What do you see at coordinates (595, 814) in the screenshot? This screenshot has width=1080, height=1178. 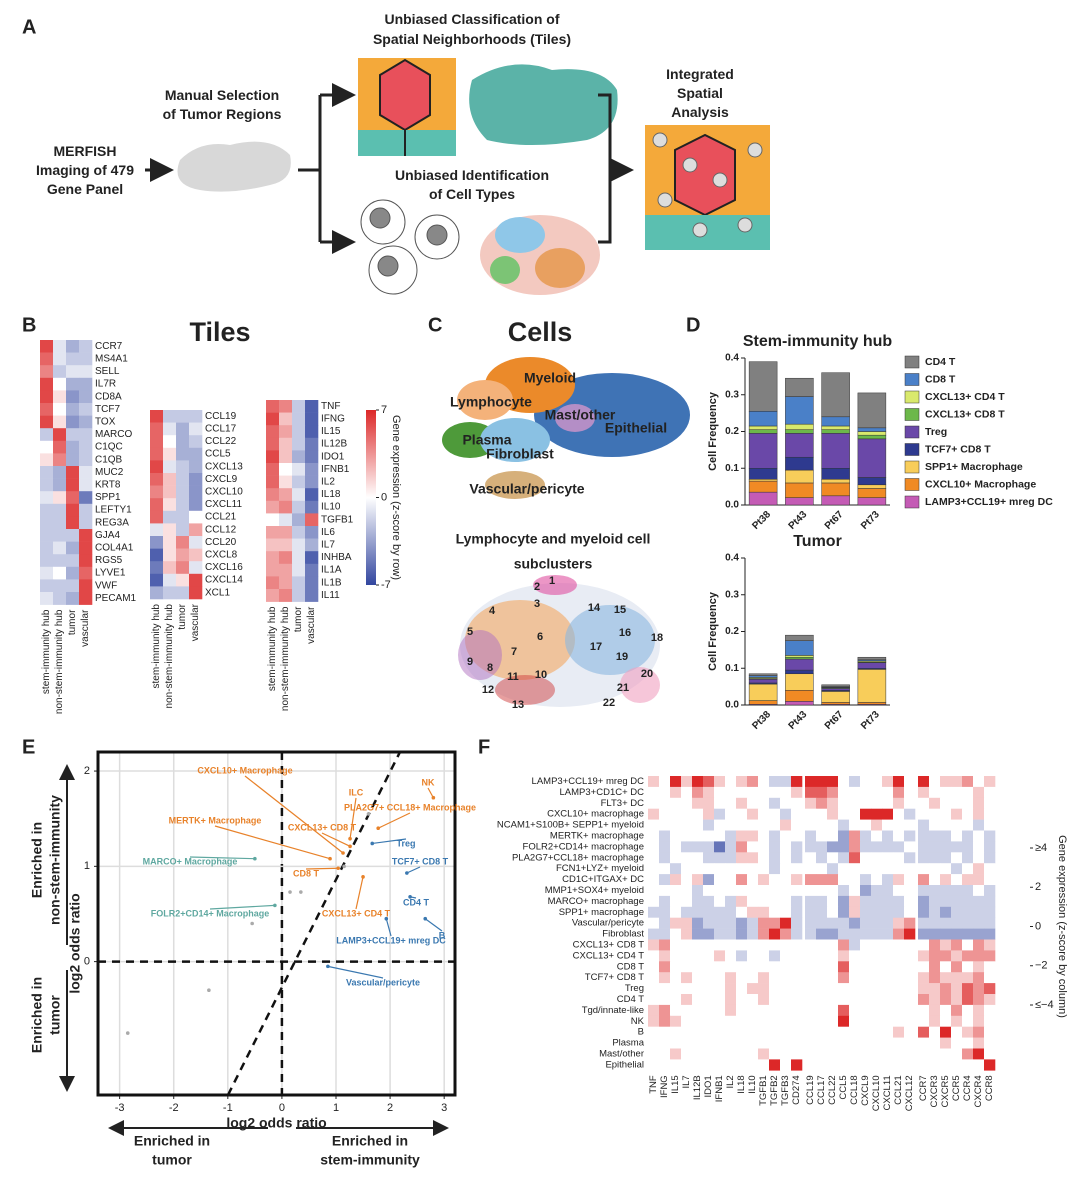 I see `row-label: CXCL10+ macrophage` at bounding box center [595, 814].